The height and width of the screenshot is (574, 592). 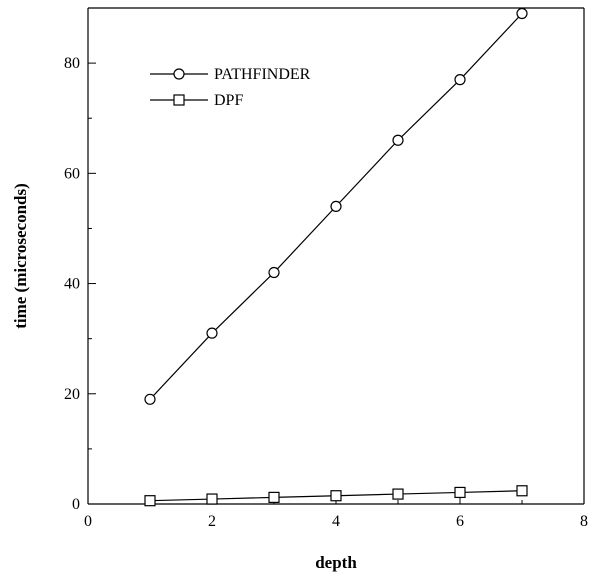 I want to click on x-tick-label: 2, so click(x=212, y=521).